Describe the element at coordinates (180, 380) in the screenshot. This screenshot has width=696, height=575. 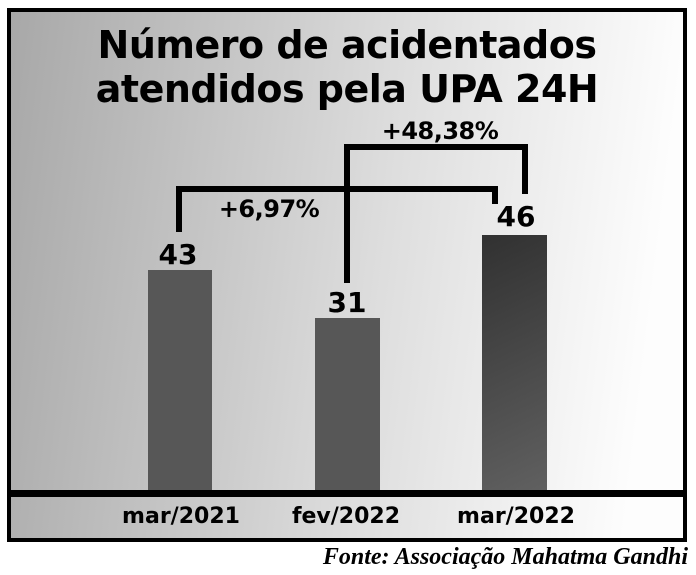
I see `bar-mar2021` at that location.